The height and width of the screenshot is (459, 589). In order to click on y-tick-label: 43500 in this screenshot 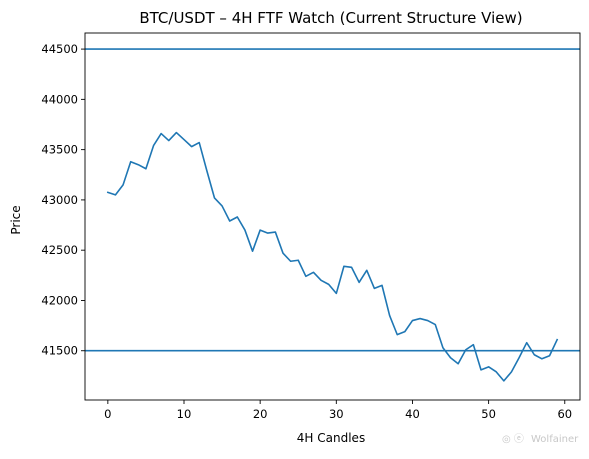, I will do `click(59, 150)`.